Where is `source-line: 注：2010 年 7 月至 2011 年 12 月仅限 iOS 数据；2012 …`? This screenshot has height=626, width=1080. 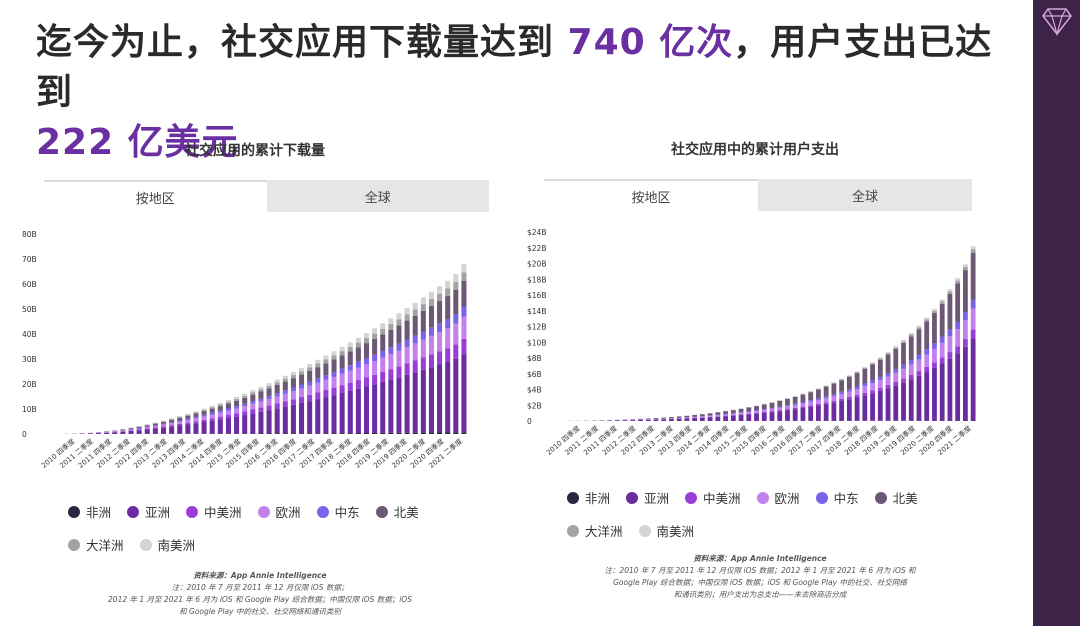
source-line: 注：2010 年 7 月至 2011 年 12 月仅限 iOS 数据；2012 … is located at coordinates (760, 570).